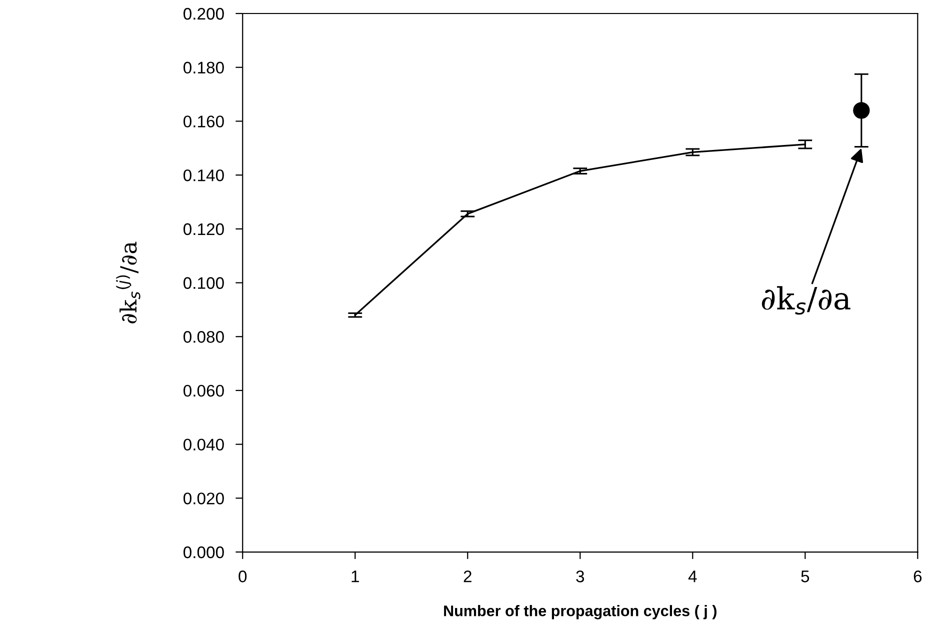 Image resolution: width=926 pixels, height=643 pixels. Describe the element at coordinates (204, 498) in the screenshot. I see `y-tick-label: 0.020` at that location.